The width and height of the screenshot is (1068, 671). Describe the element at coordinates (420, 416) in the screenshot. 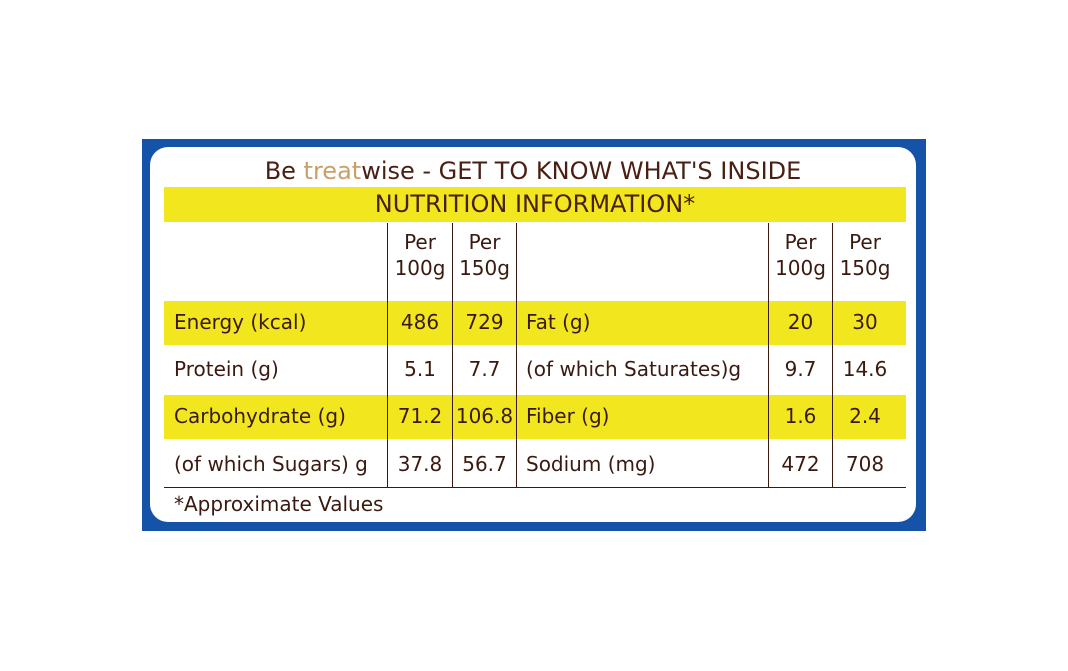

I see `nutrient-value: 71.2` at that location.